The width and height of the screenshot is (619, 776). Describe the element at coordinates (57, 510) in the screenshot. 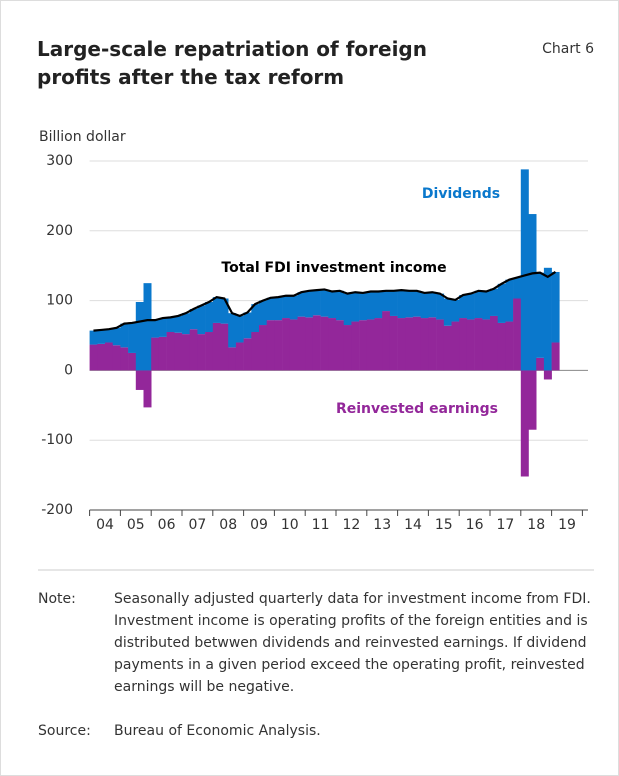

I see `y-tick-label: -200` at that location.